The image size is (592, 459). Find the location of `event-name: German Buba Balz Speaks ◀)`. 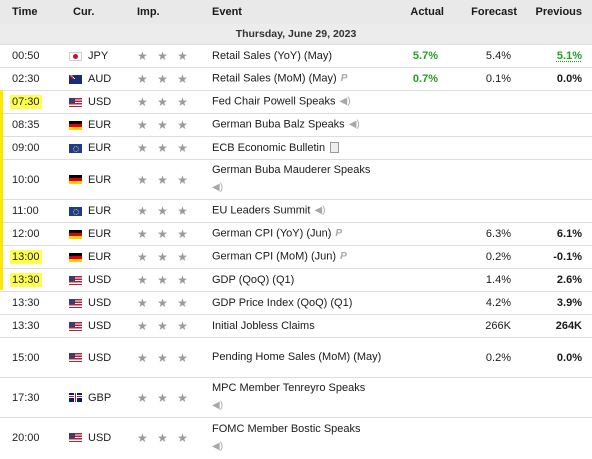

event-name: German Buba Balz Speaks ◀) is located at coordinates (293, 125).